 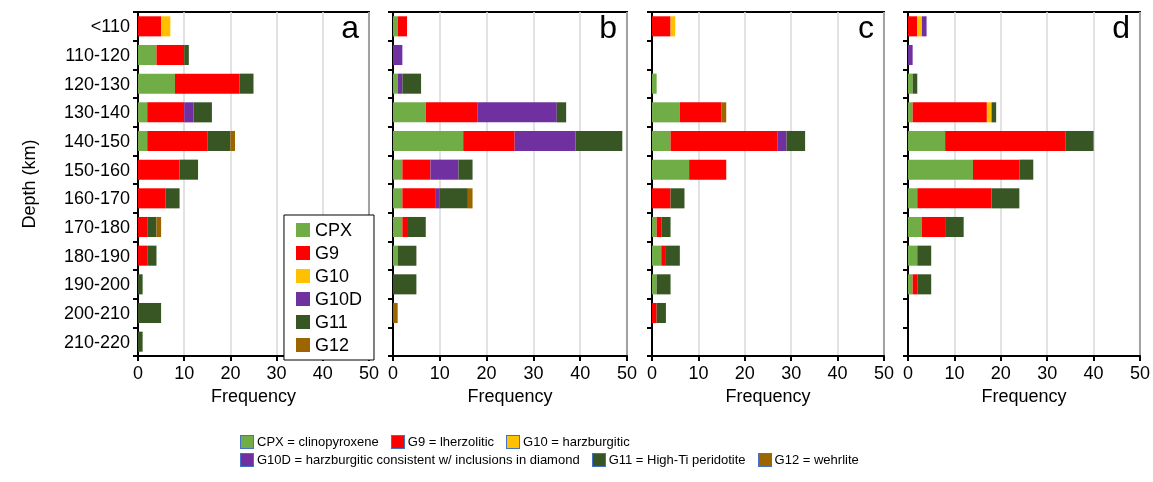 What do you see at coordinates (96, 341) in the screenshot?
I see `y-tick-label: 210-220` at bounding box center [96, 341].